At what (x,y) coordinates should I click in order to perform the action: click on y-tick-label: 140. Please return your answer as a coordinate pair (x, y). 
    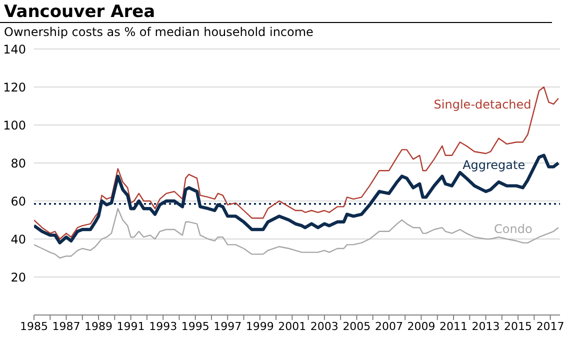
    Looking at the image, I should click on (14, 49).